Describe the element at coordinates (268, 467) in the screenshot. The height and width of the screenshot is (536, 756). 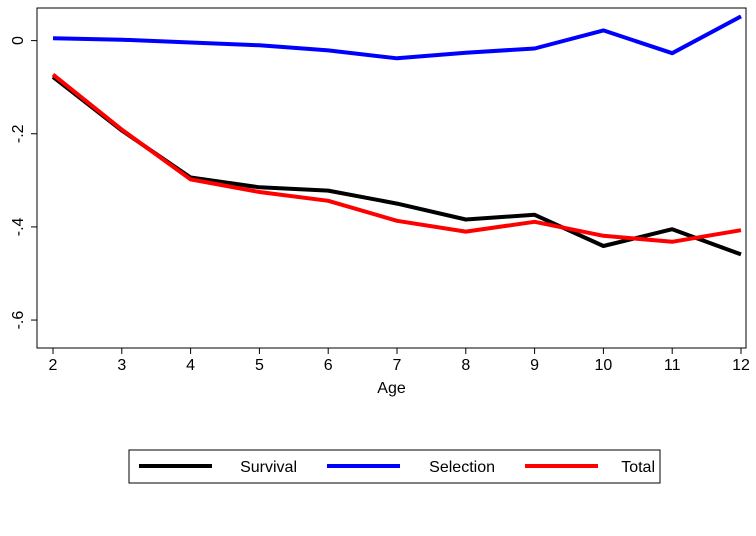
I see `legend-label-survival: Survival` at that location.